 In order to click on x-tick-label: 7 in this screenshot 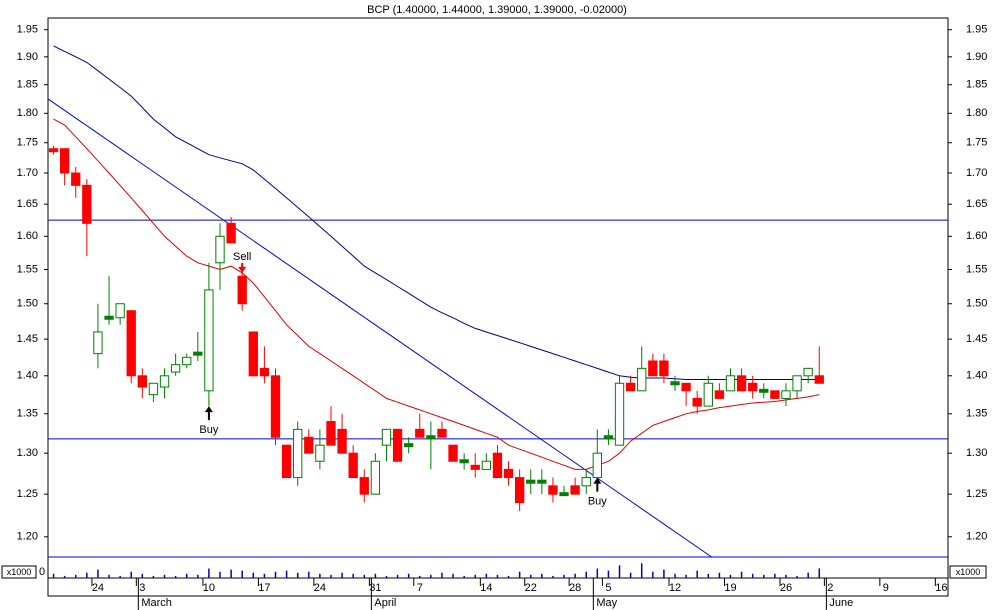, I will do `click(420, 588)`.